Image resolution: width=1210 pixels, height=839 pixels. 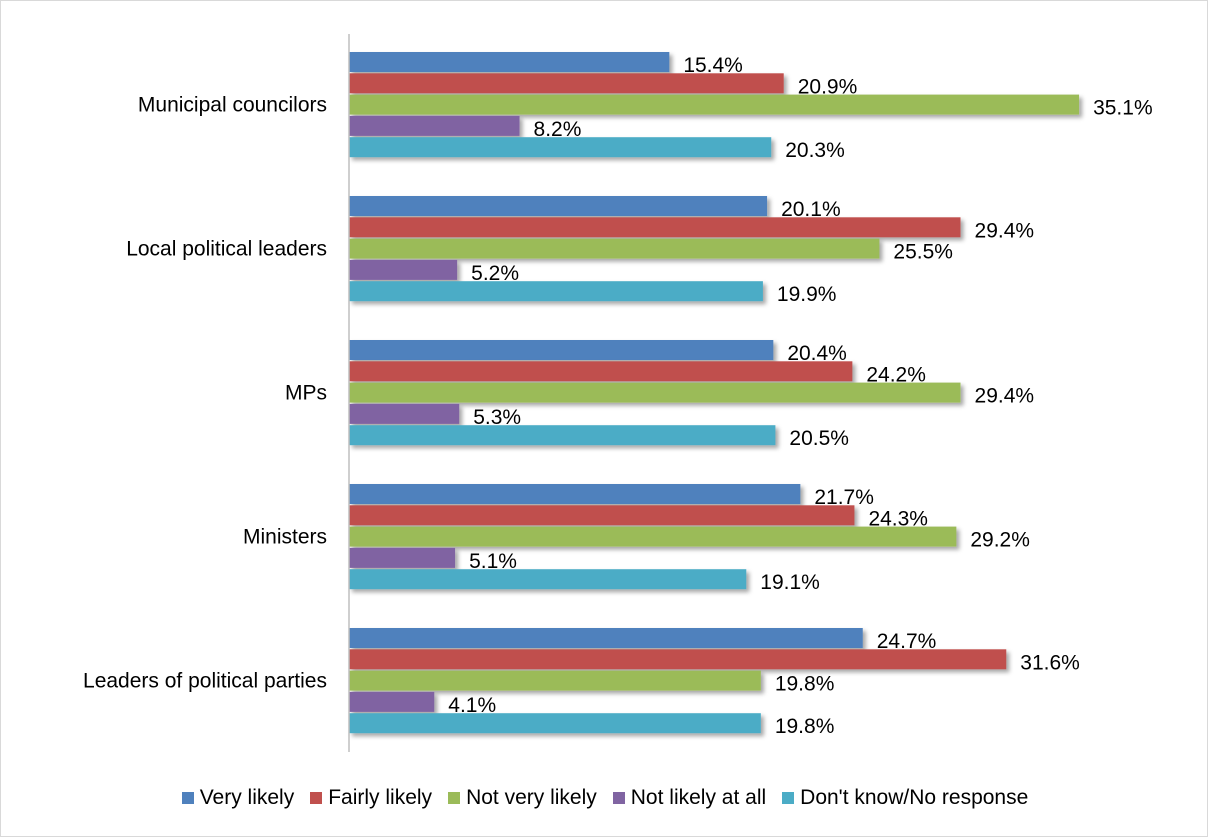 What do you see at coordinates (698, 797) in the screenshot?
I see `legend-label: Not likely at all` at bounding box center [698, 797].